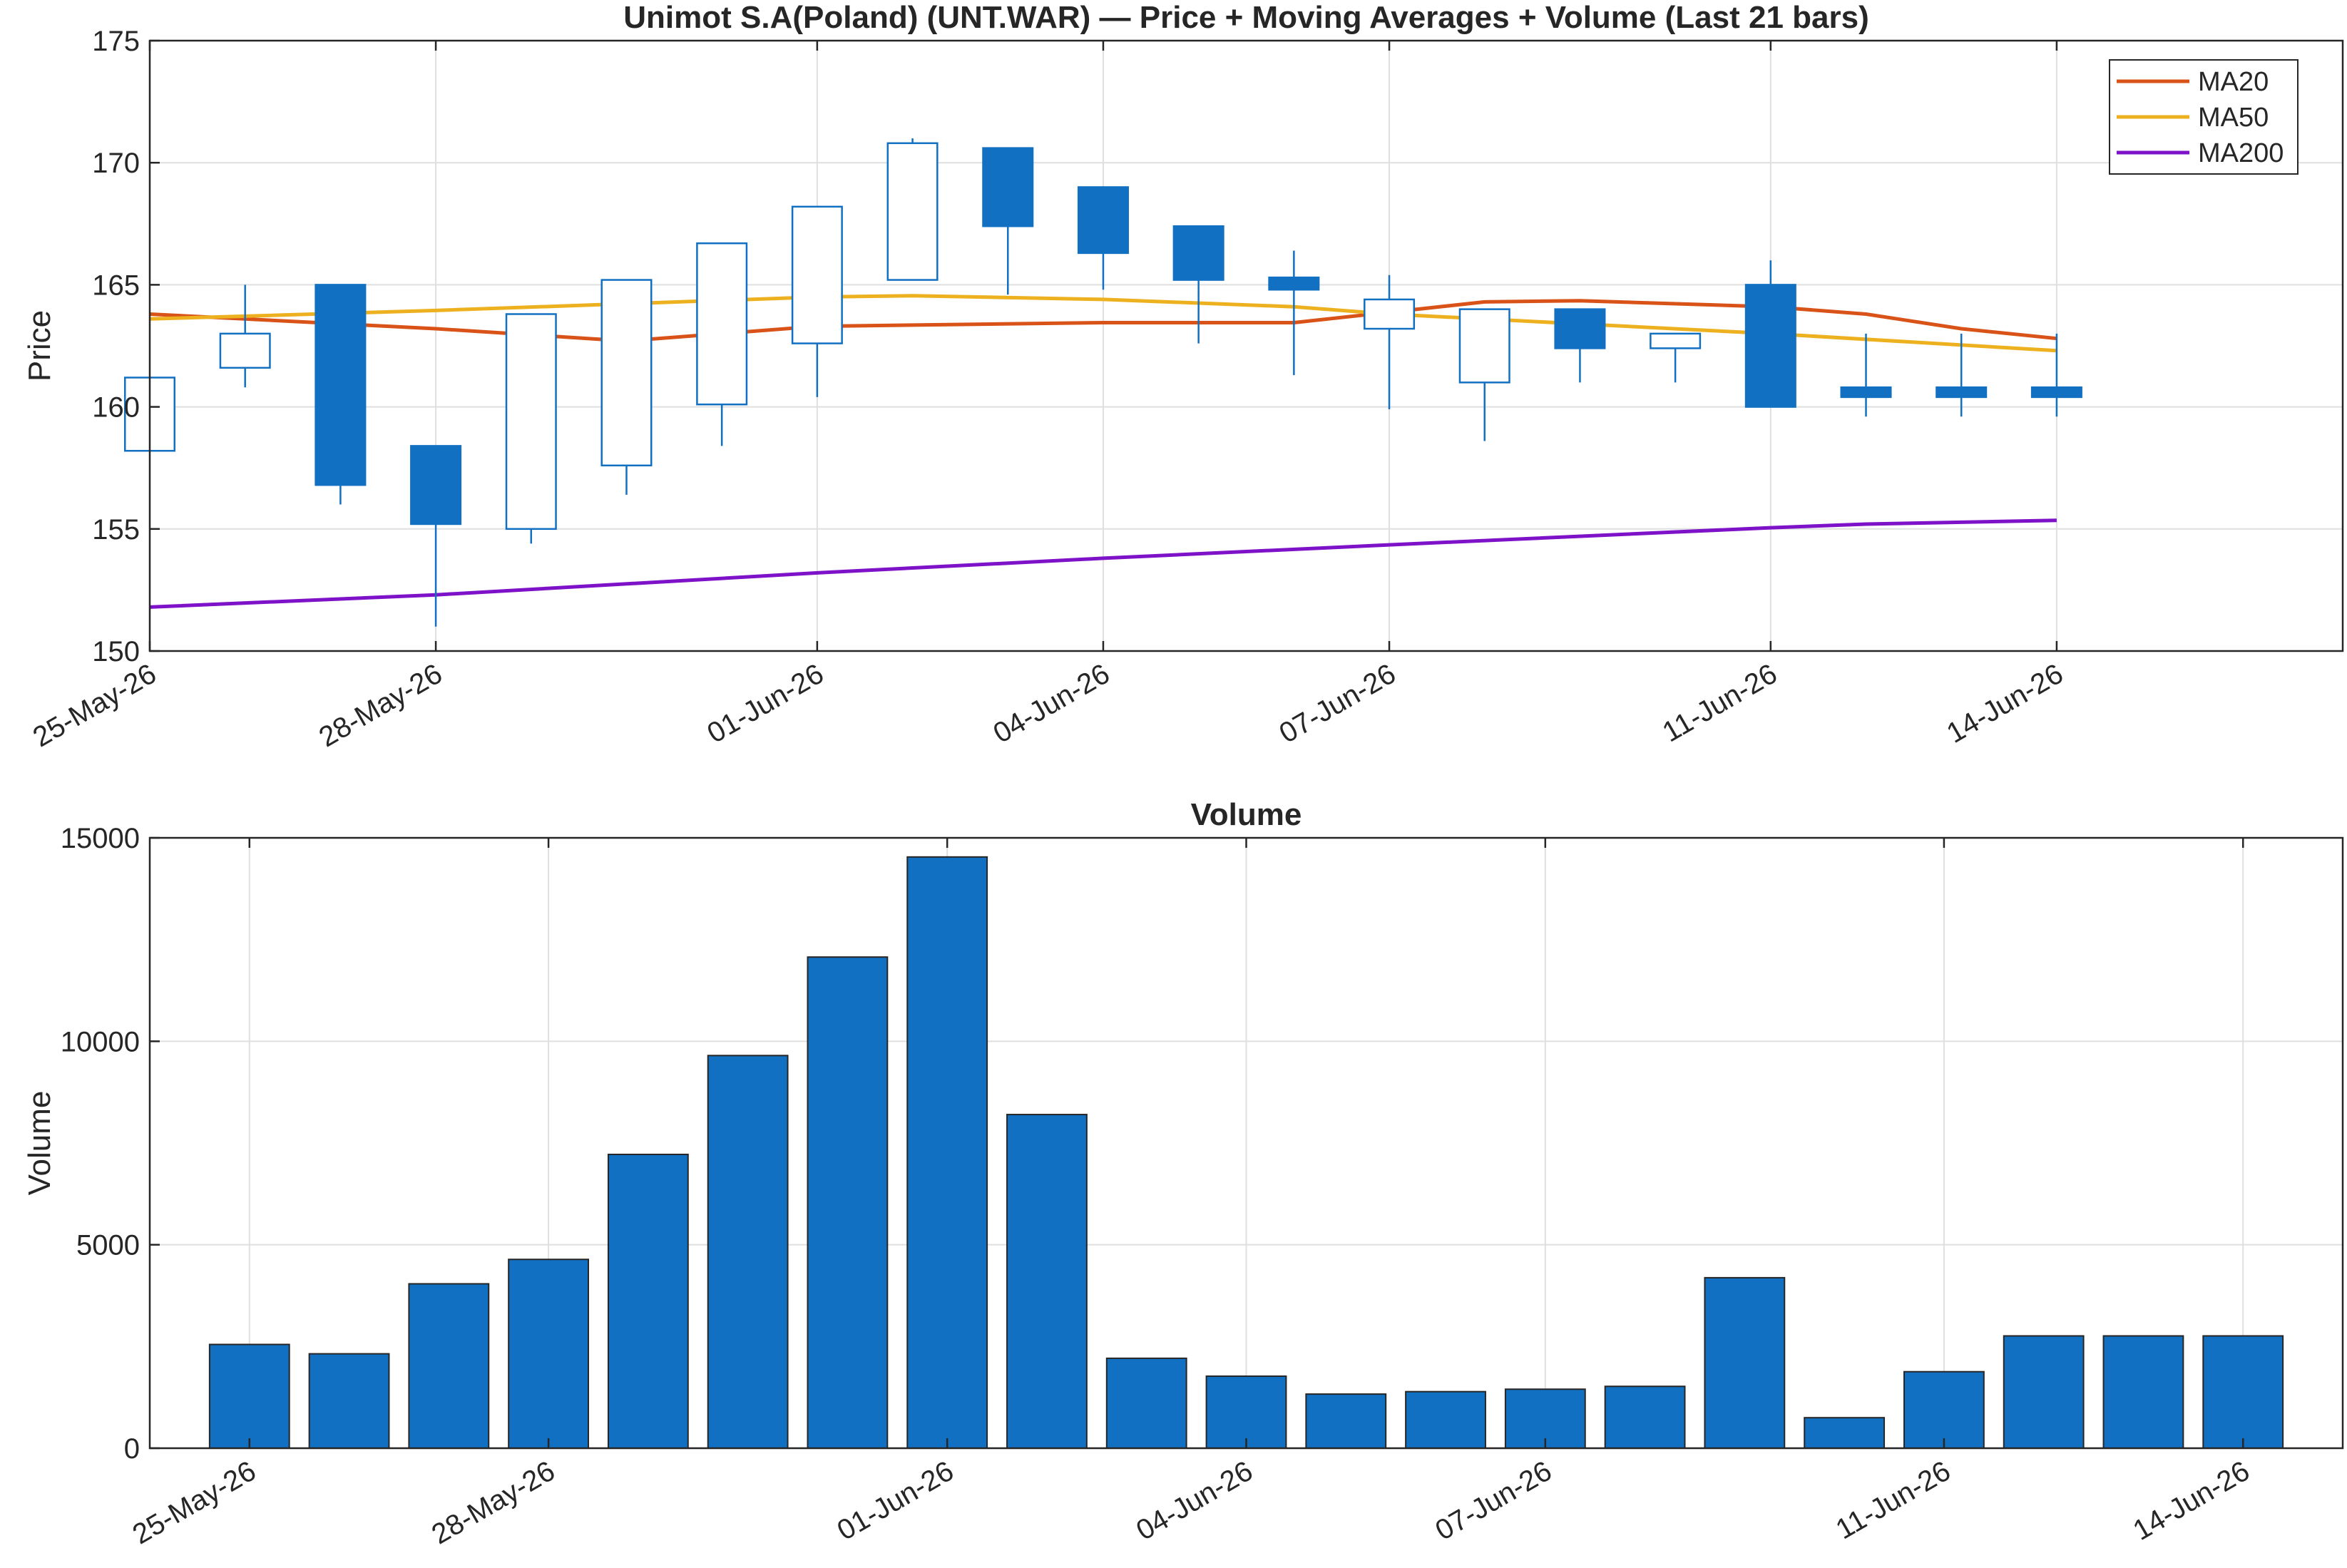 This screenshot has width=2347, height=1568. What do you see at coordinates (2233, 82) in the screenshot?
I see `legend-label-ma20: MA20` at bounding box center [2233, 82].